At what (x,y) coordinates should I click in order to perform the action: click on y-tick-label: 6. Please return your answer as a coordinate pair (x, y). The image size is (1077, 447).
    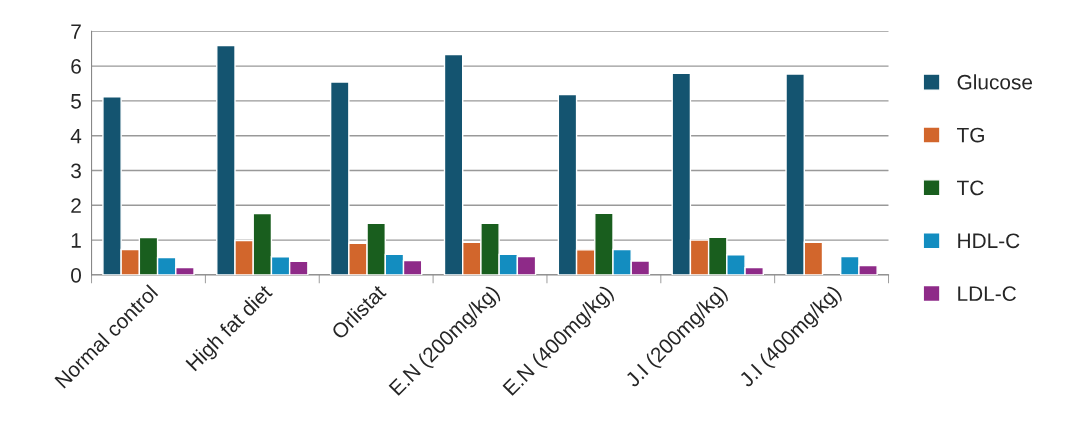
    Looking at the image, I should click on (76, 66).